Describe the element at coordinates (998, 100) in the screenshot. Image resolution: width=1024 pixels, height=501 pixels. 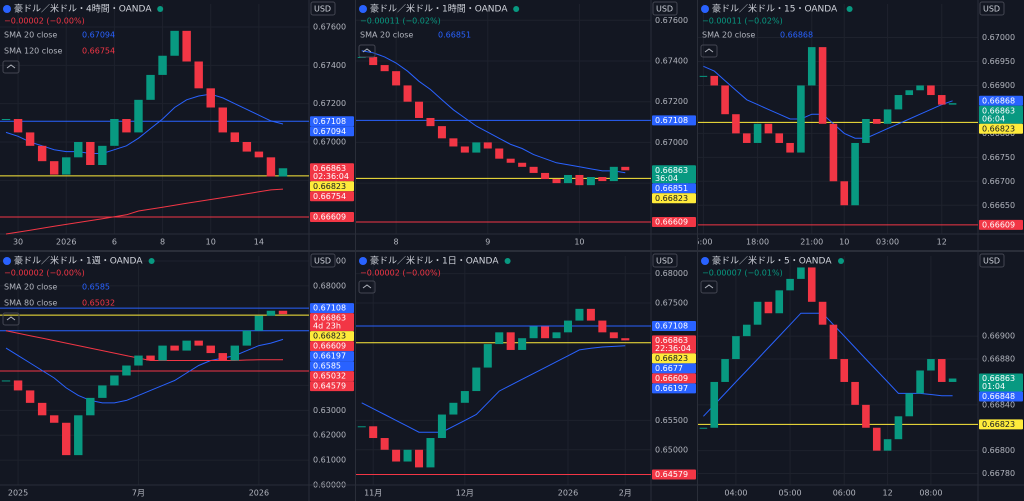
I see `price-label-text: 0.66868` at that location.